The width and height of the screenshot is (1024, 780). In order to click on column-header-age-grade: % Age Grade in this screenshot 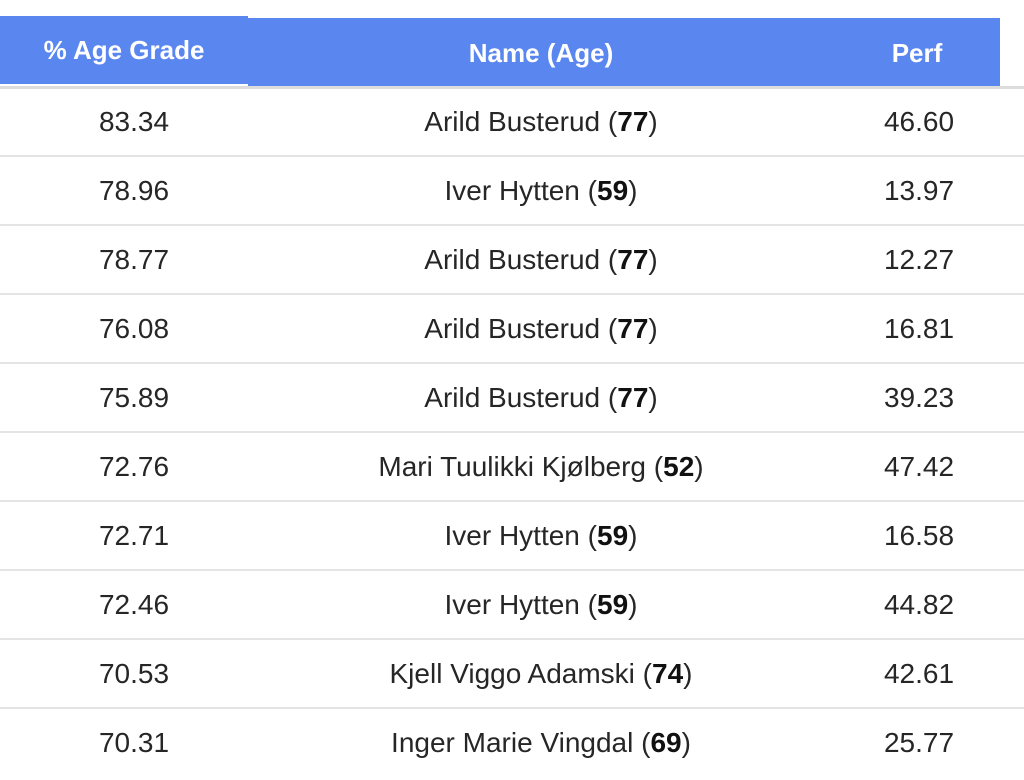, I will do `click(124, 50)`.